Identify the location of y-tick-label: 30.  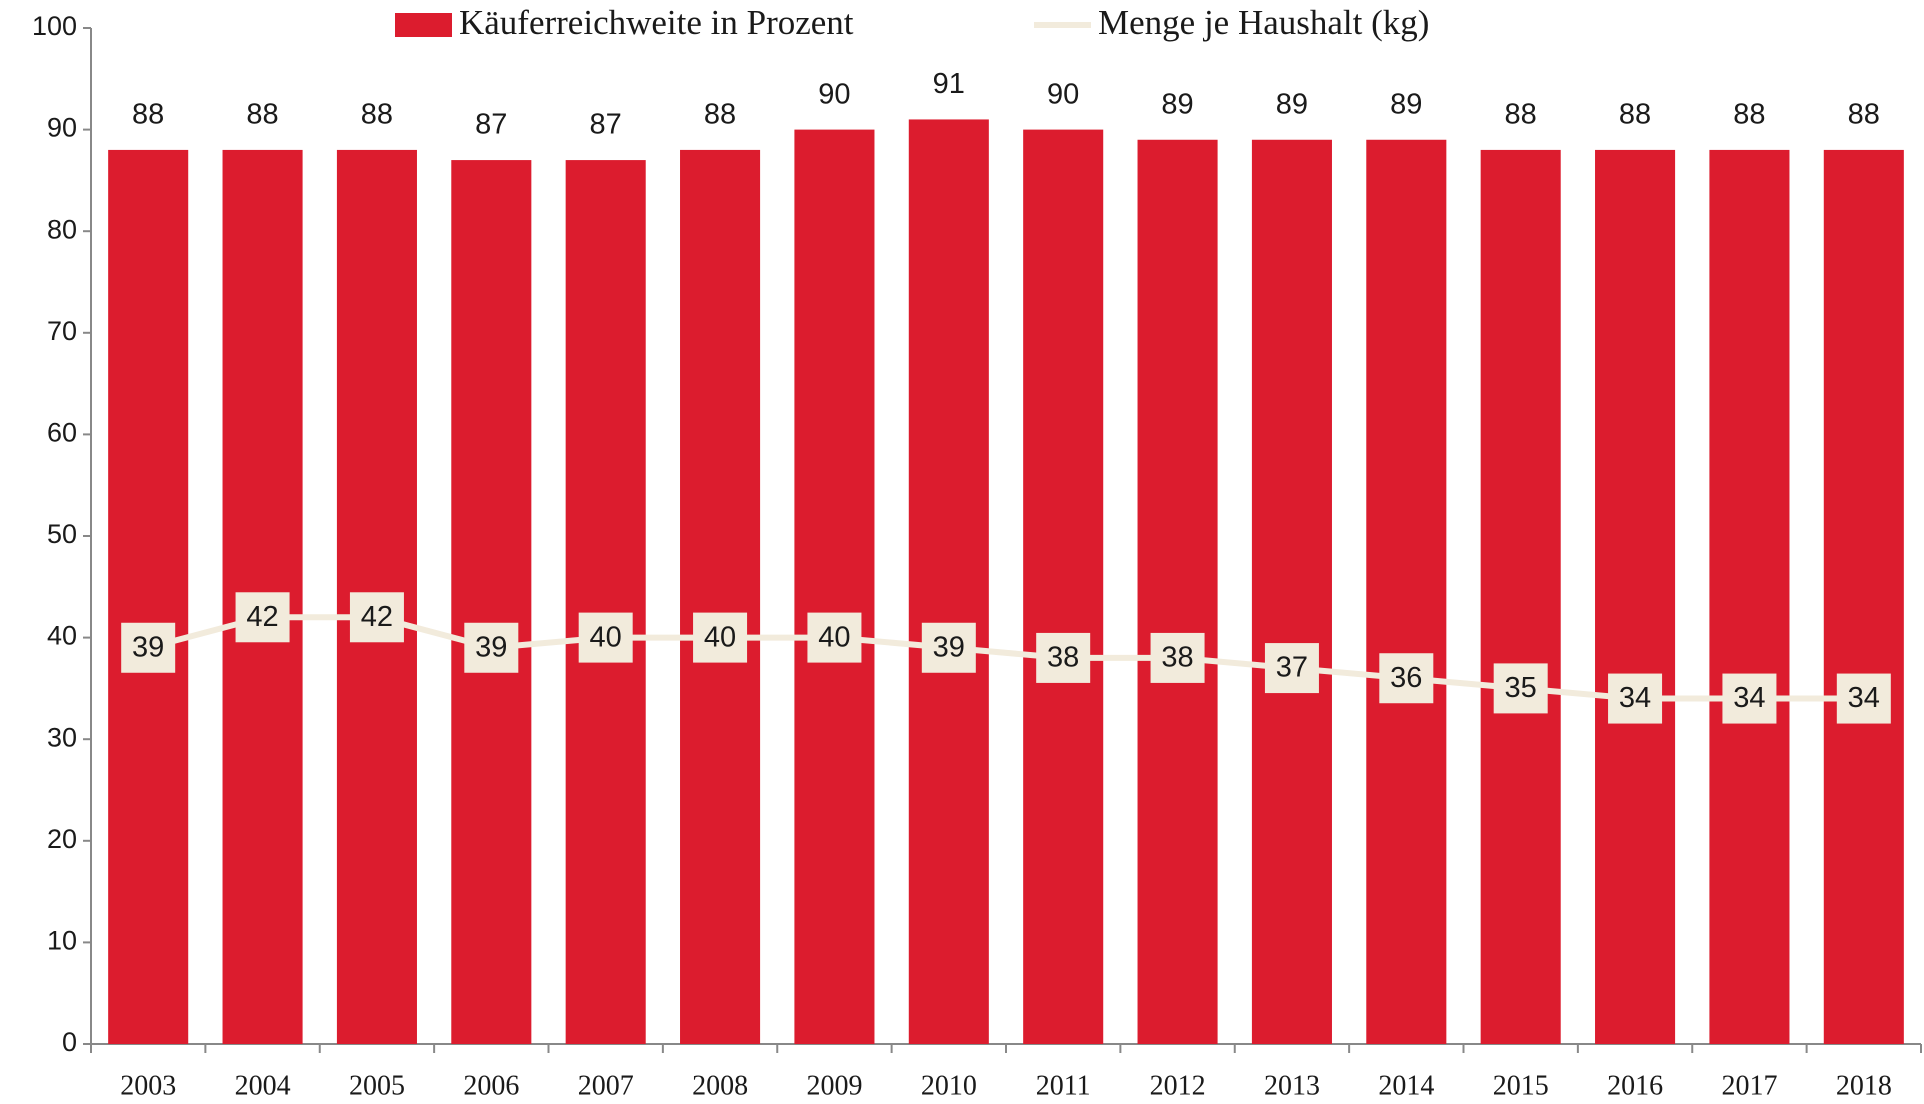
(62, 737).